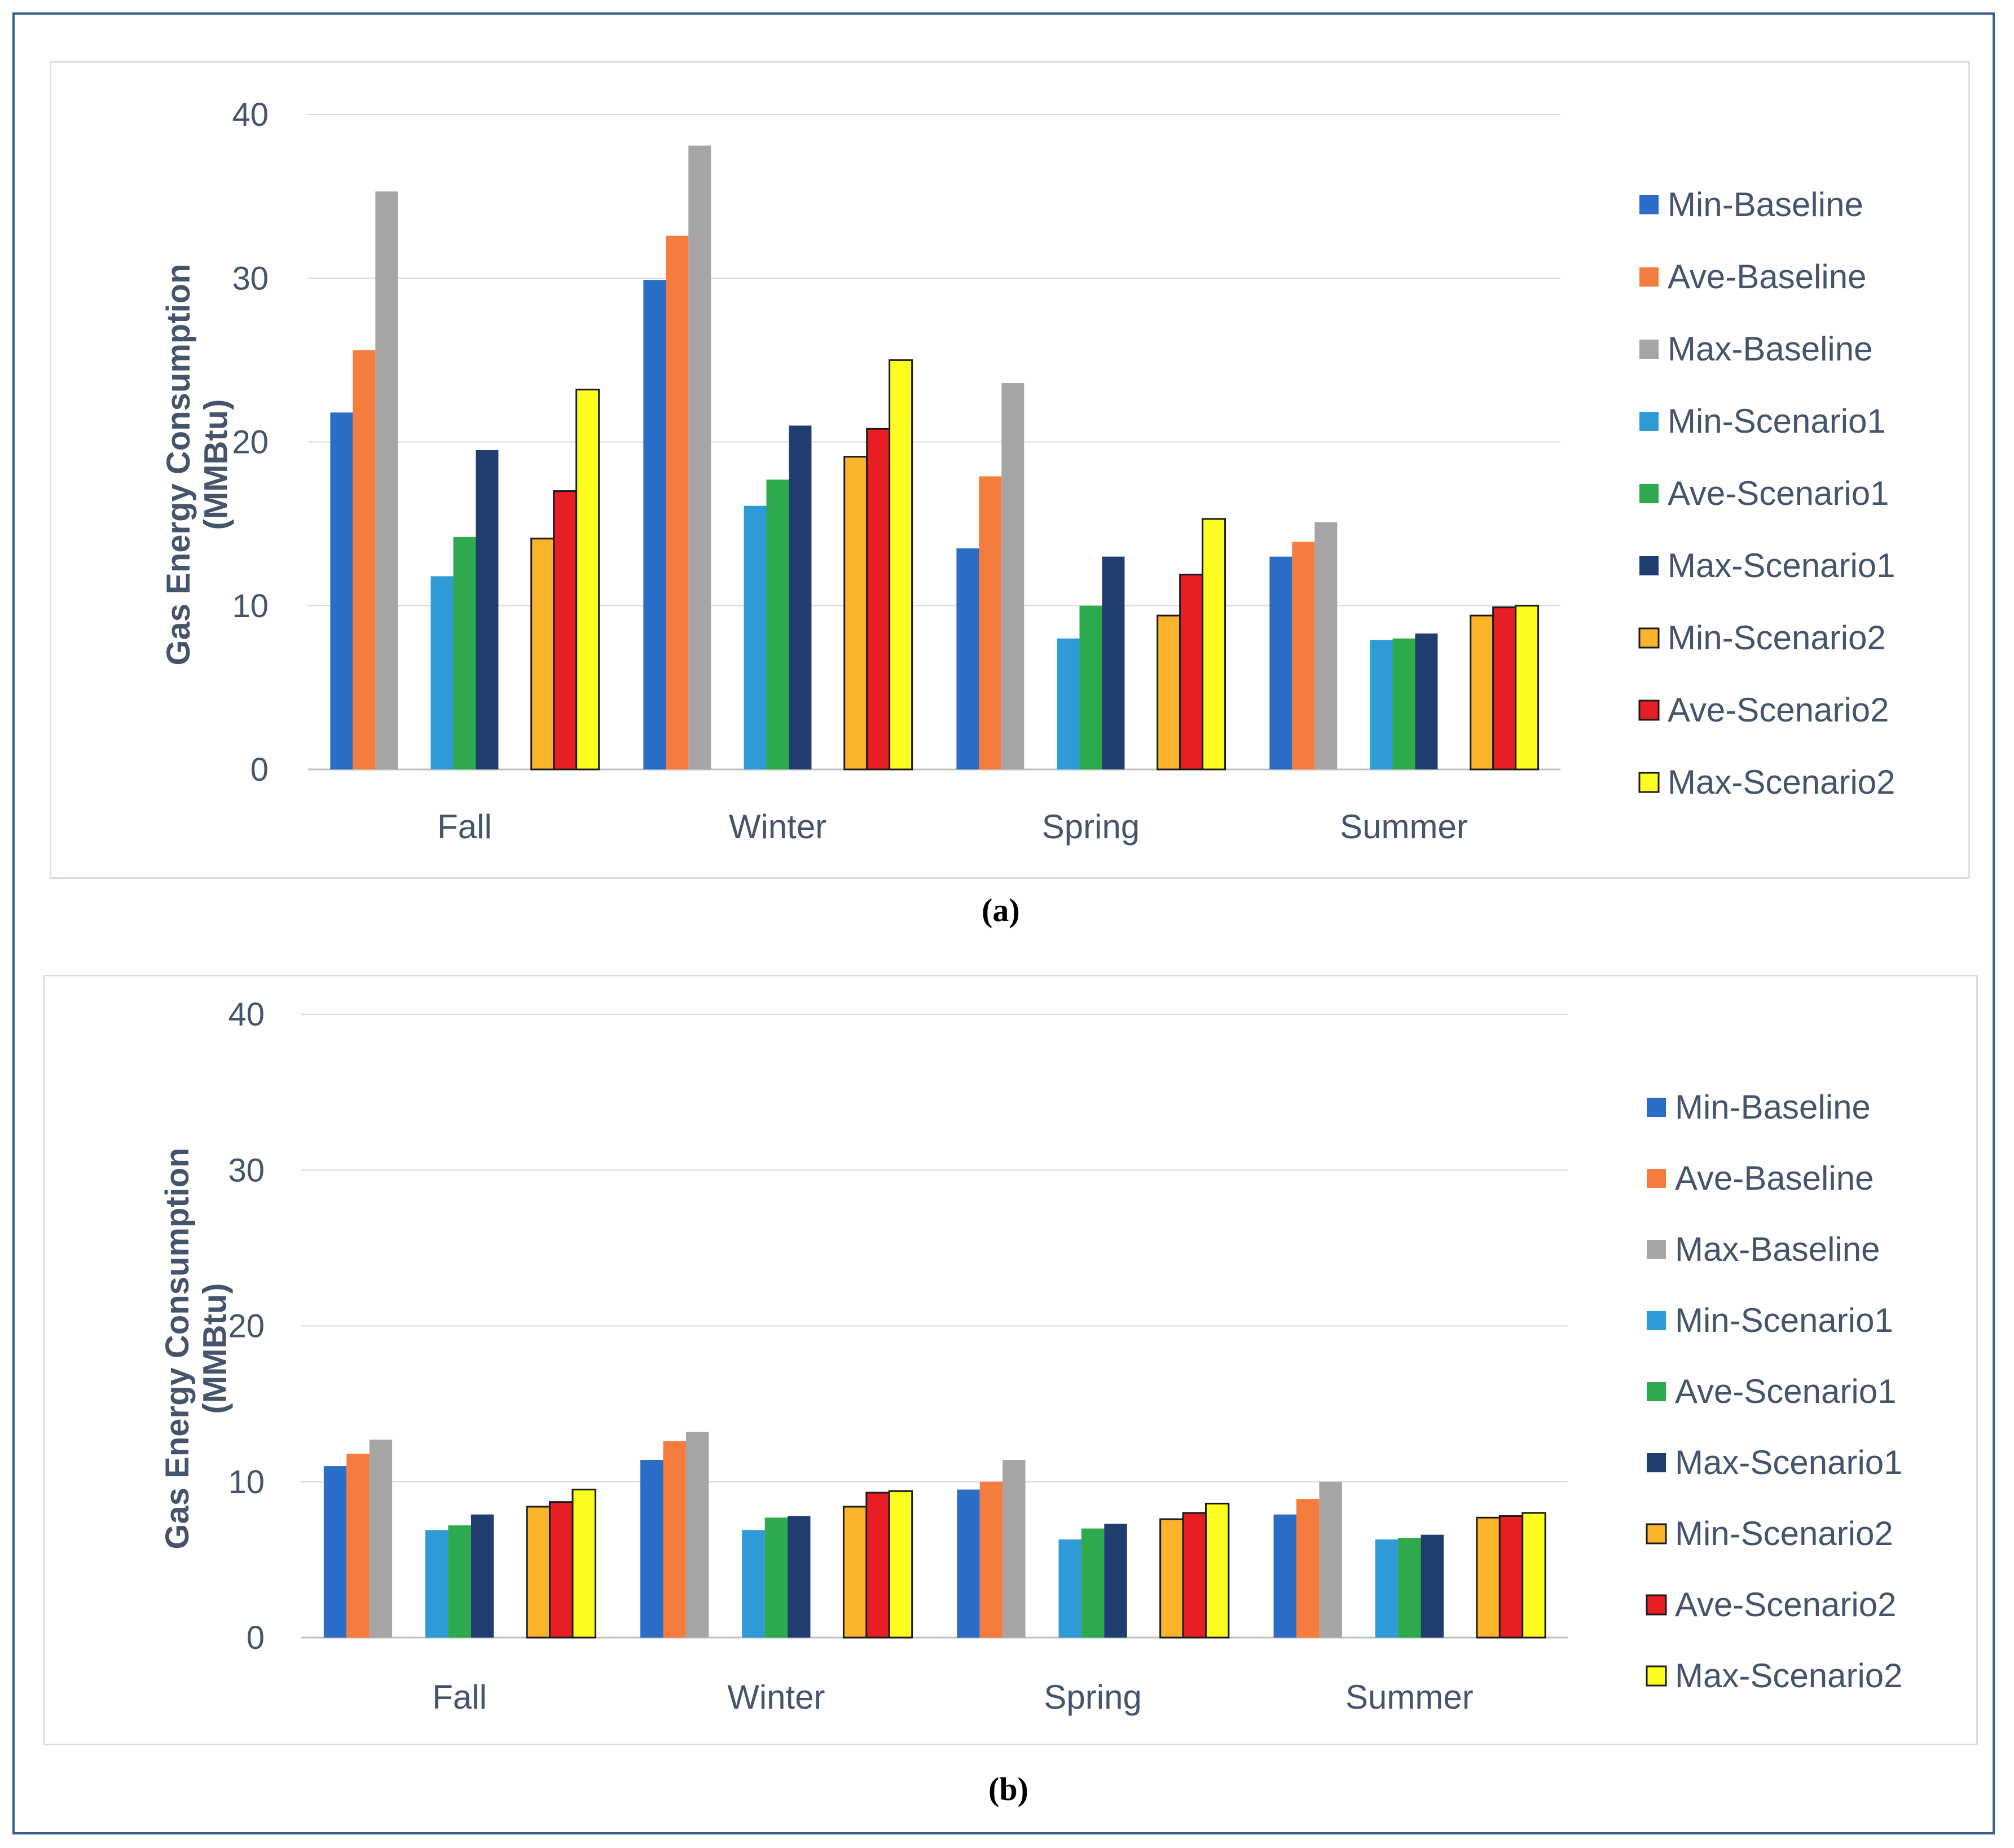  What do you see at coordinates (1782, 782) in the screenshot?
I see `legend-label-max-scenario2: Max-Scenario2` at bounding box center [1782, 782].